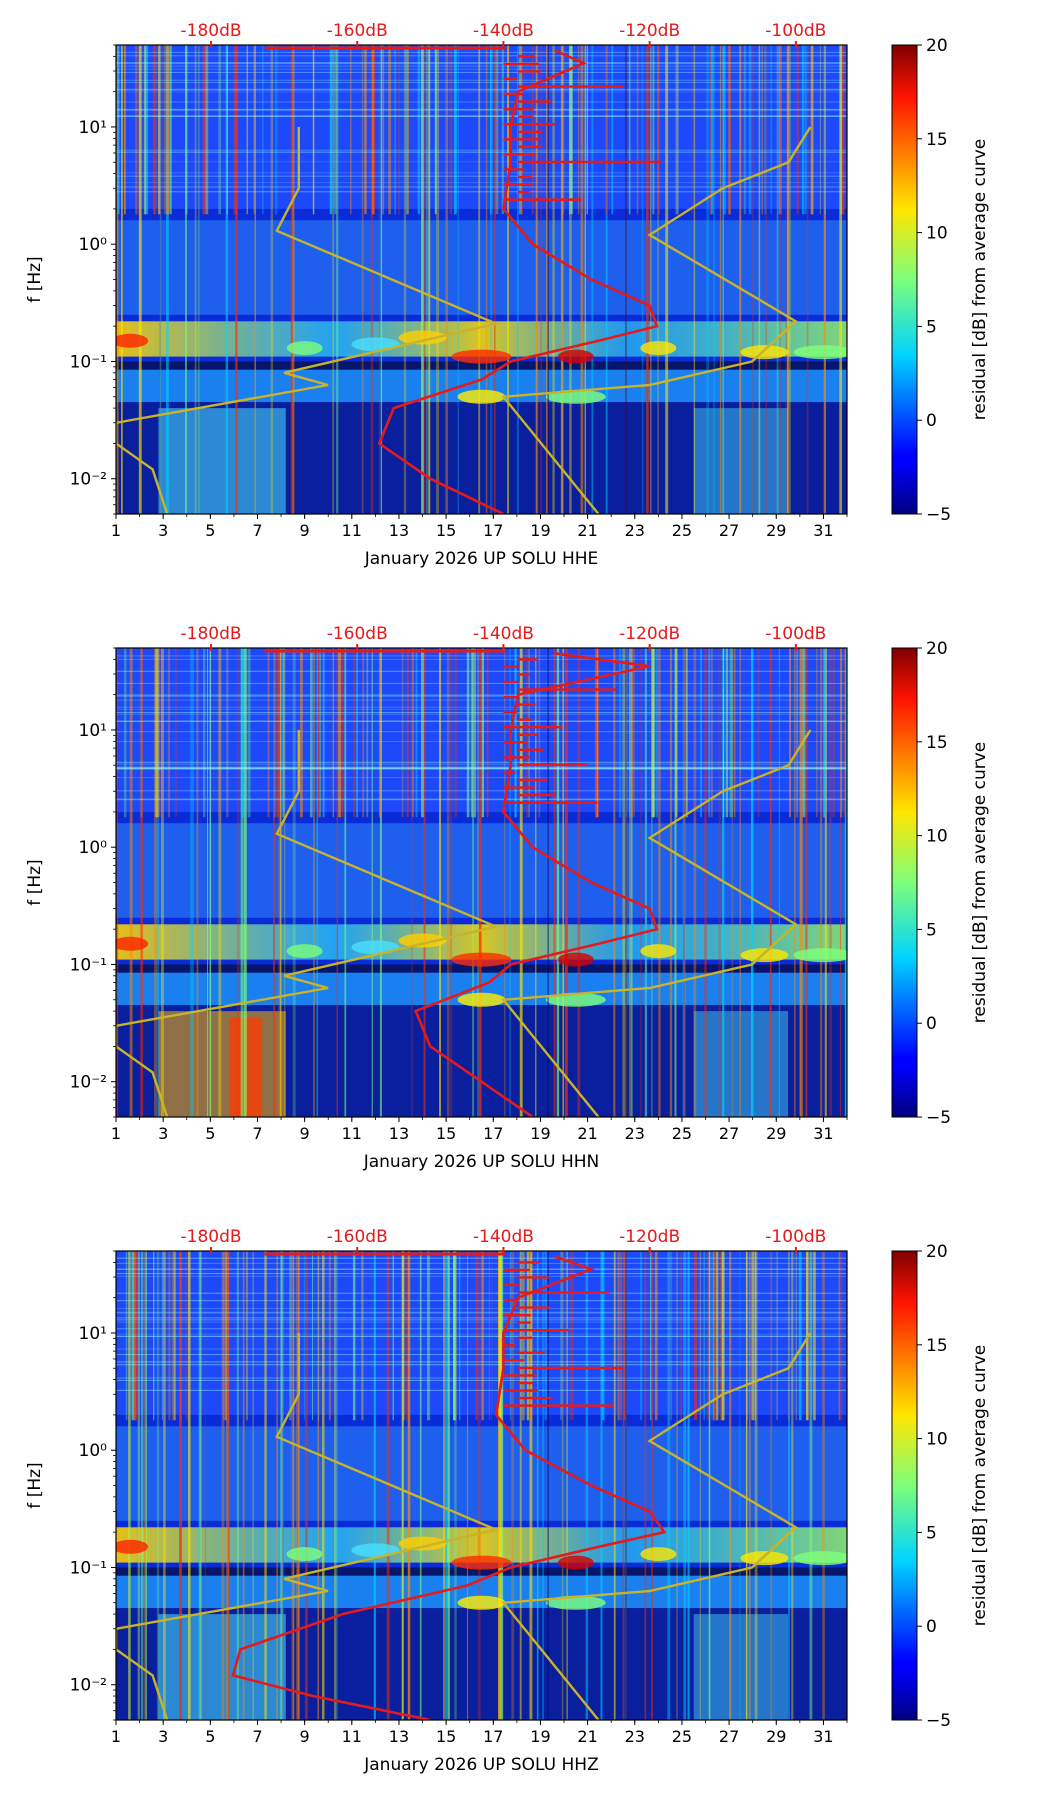 The width and height of the screenshot is (1052, 1806). What do you see at coordinates (503, 31) in the screenshot?
I see `top-db-label: -140dB` at bounding box center [503, 31].